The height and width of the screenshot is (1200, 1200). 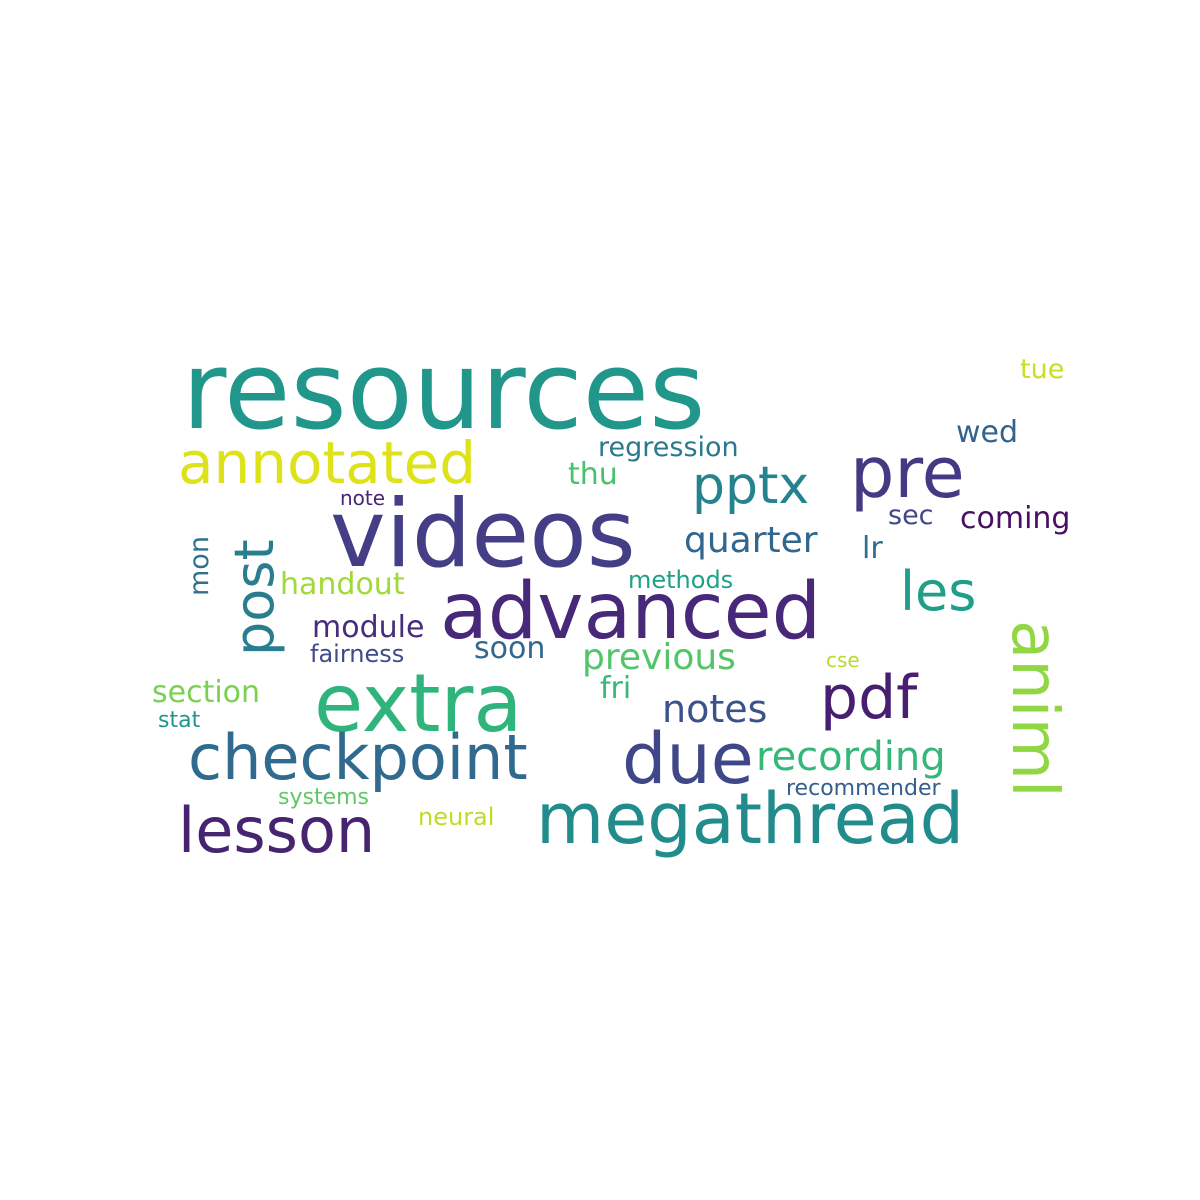 I want to click on word-notes: notes, so click(x=715, y=709).